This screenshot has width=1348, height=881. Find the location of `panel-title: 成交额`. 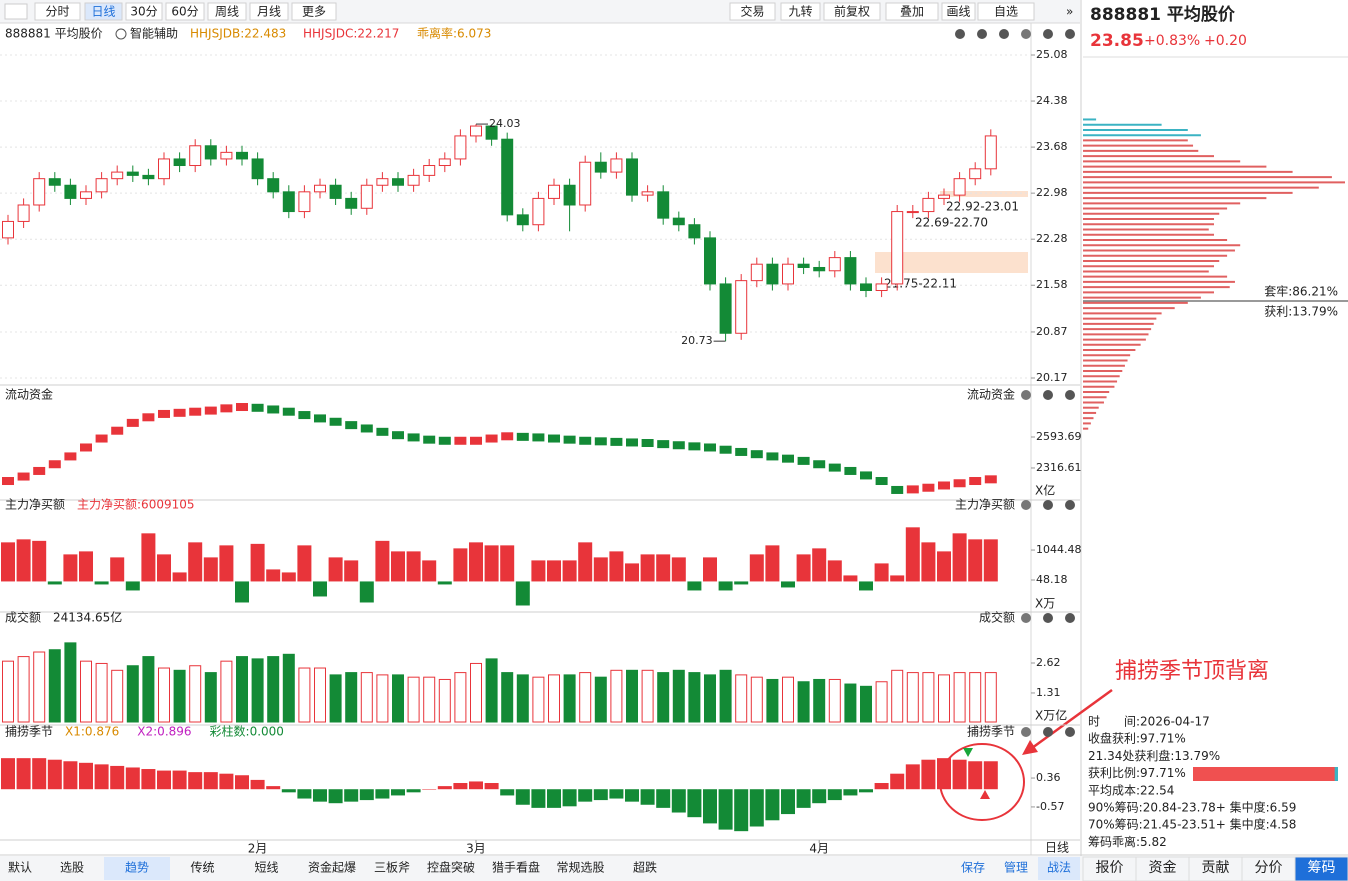

panel-title: 成交额 is located at coordinates (23, 617).